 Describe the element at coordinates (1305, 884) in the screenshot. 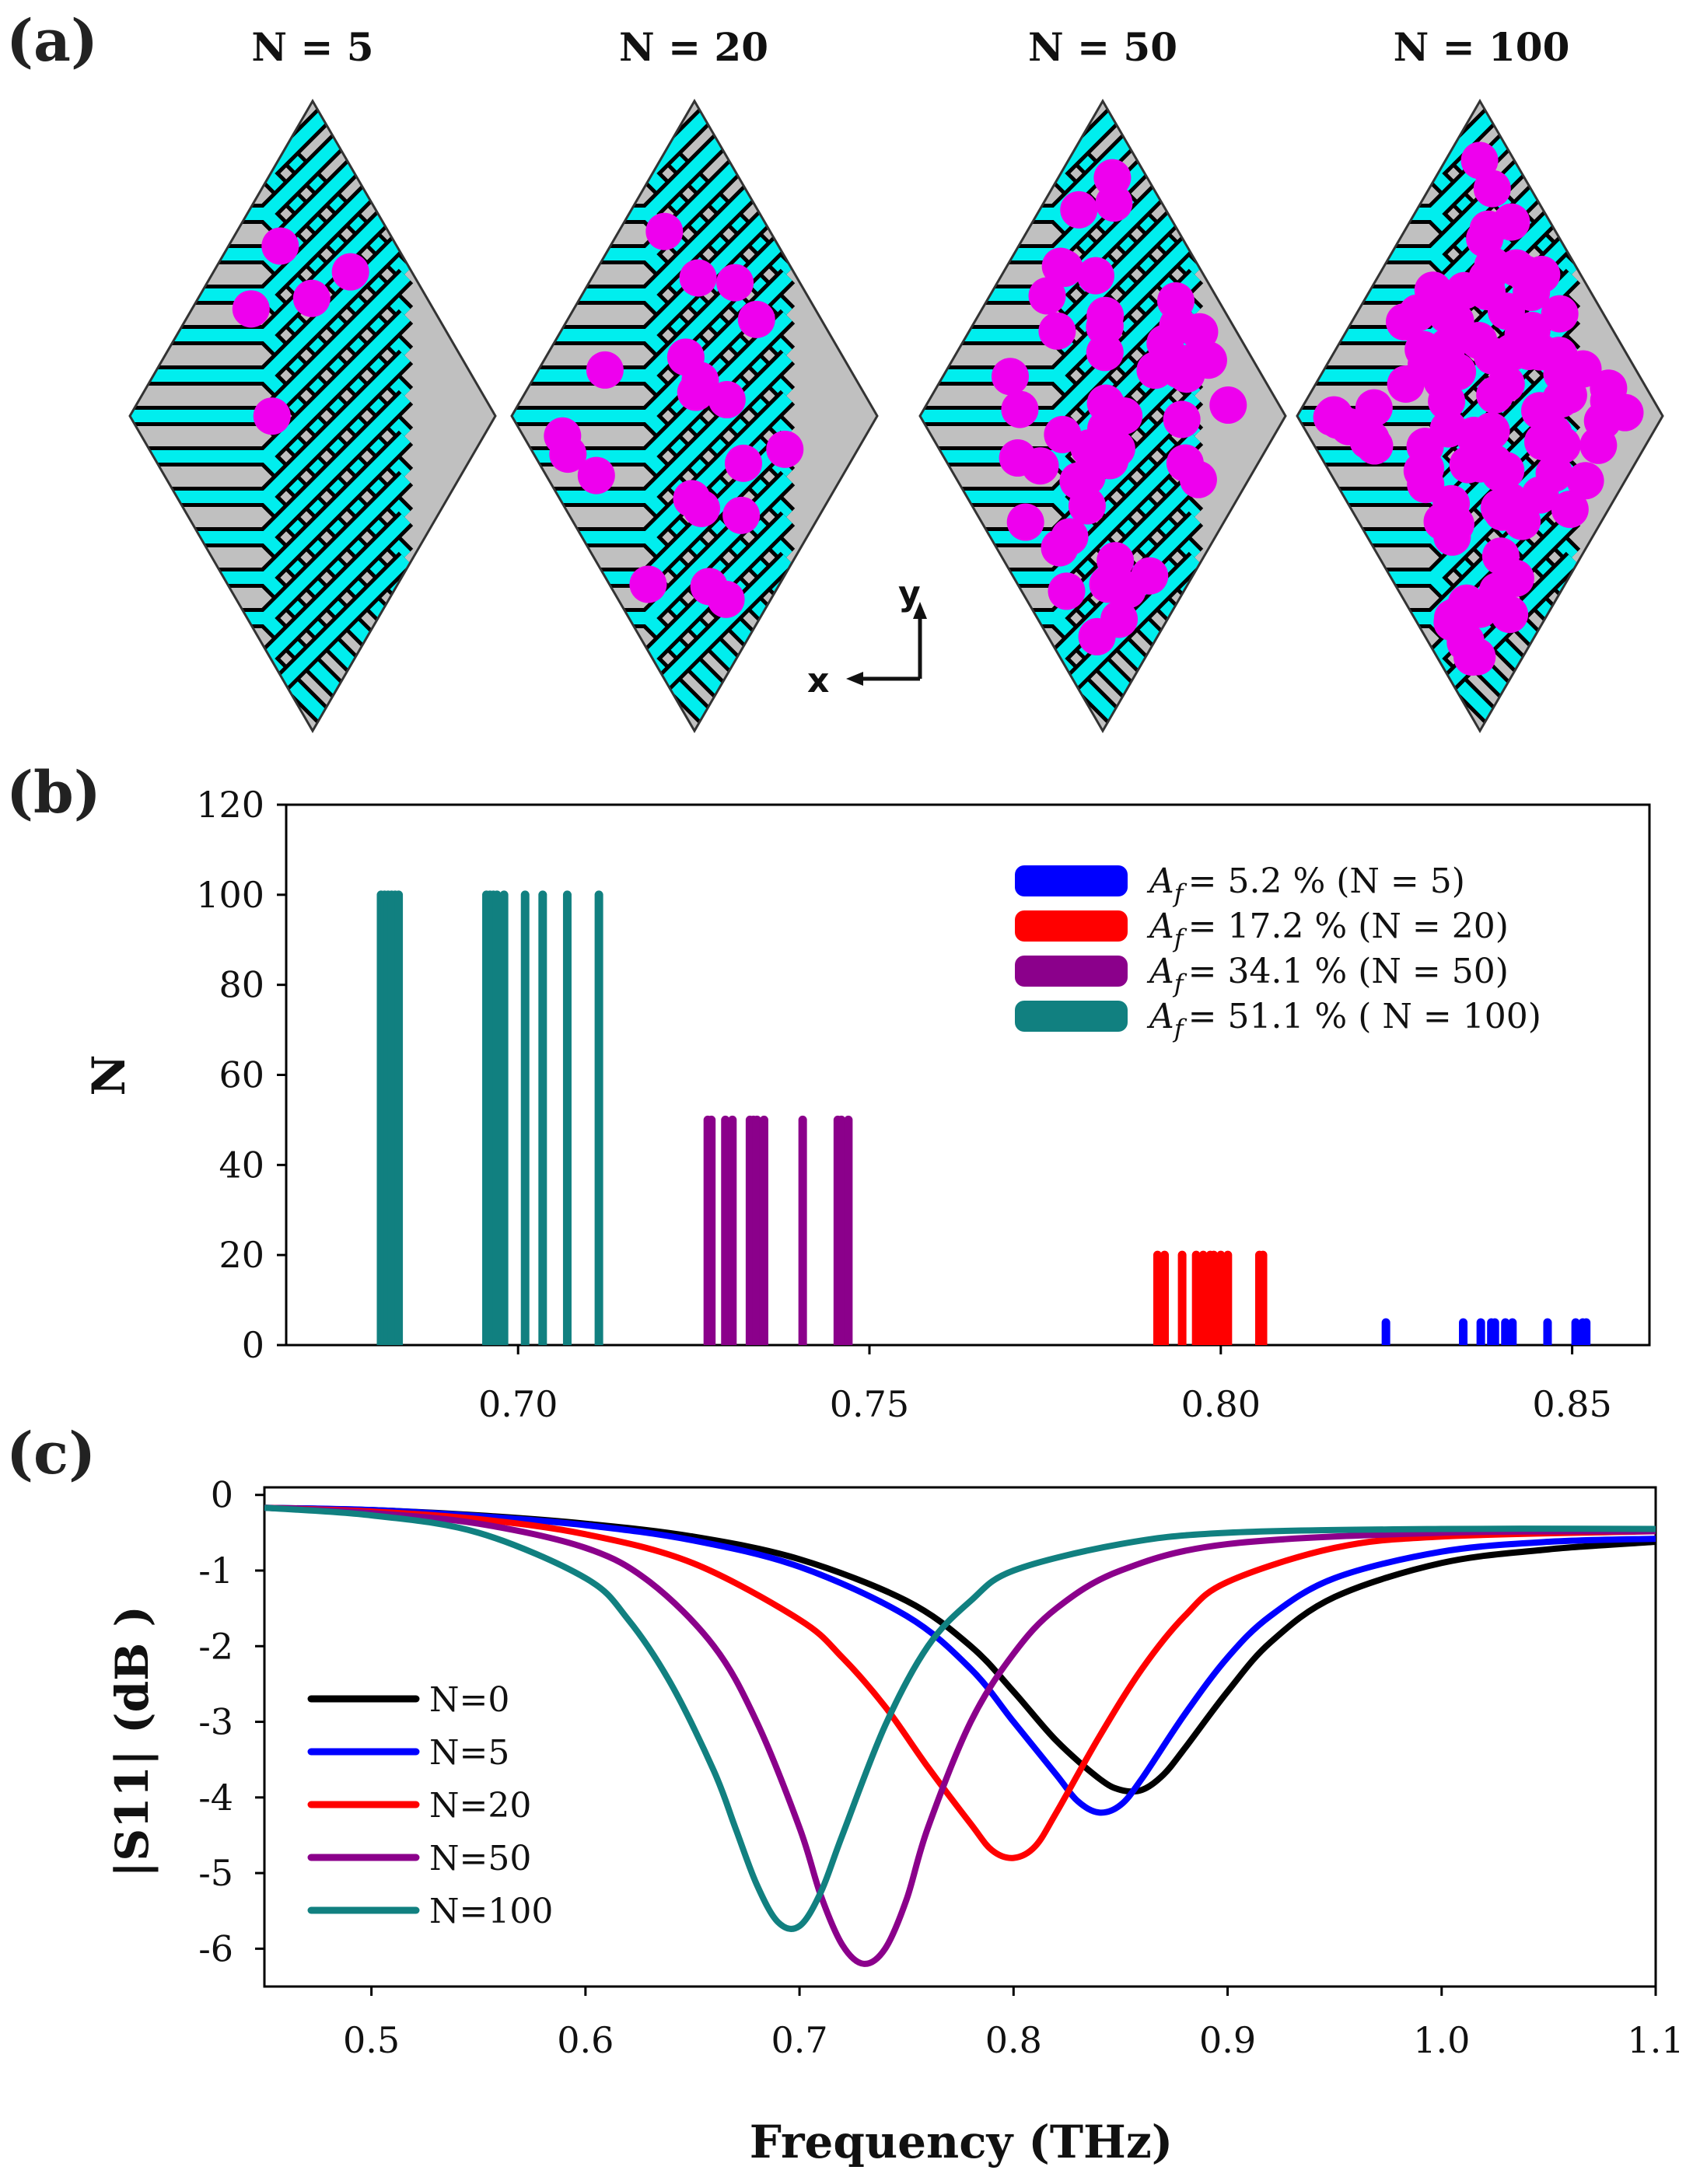

I see `legend-label-N5: Af = 5.2 % (N = 5)` at that location.